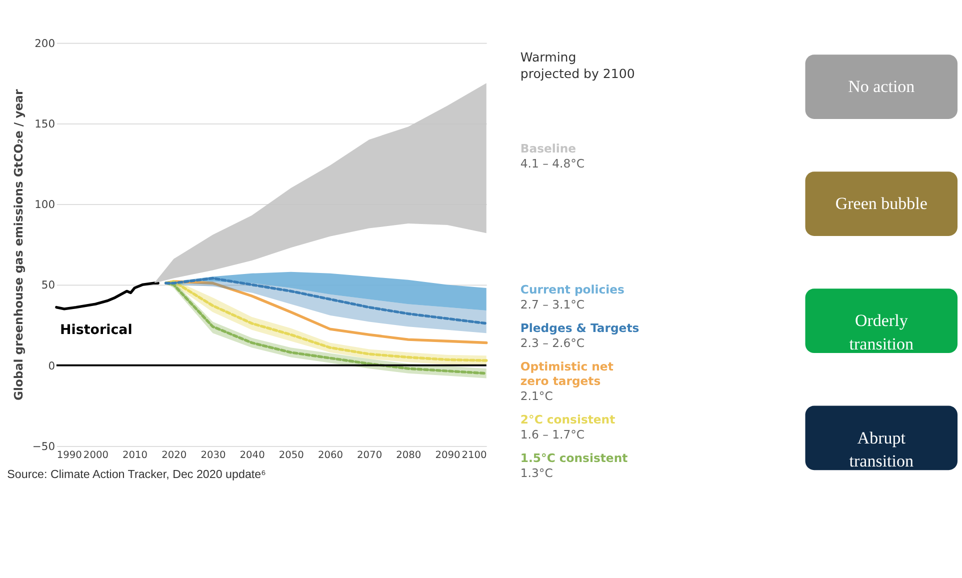 The width and height of the screenshot is (962, 578). Describe the element at coordinates (881, 332) in the screenshot. I see `text: Orderly transition` at that location.